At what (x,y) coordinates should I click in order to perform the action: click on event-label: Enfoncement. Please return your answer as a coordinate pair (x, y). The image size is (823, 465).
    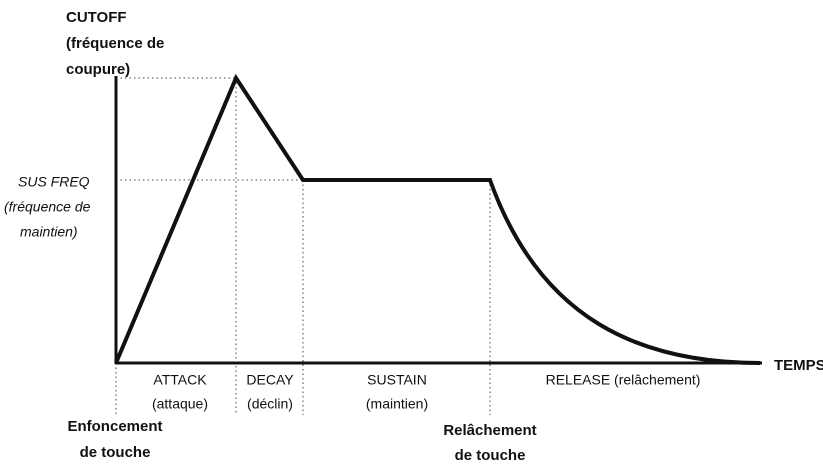
    Looking at the image, I should click on (114, 426).